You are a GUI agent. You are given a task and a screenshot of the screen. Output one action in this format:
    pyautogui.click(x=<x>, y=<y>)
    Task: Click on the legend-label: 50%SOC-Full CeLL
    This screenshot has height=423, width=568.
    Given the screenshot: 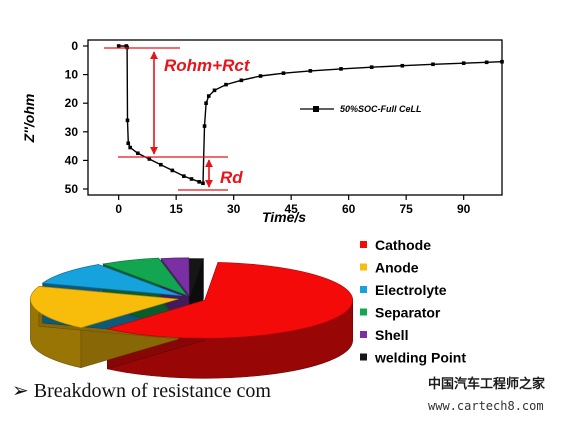 What is the action you would take?
    pyautogui.click(x=381, y=109)
    